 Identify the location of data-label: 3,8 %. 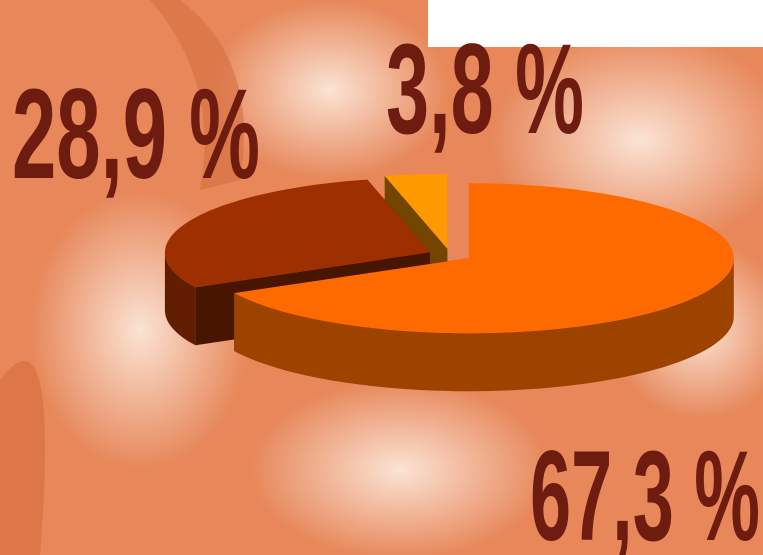
(485, 89).